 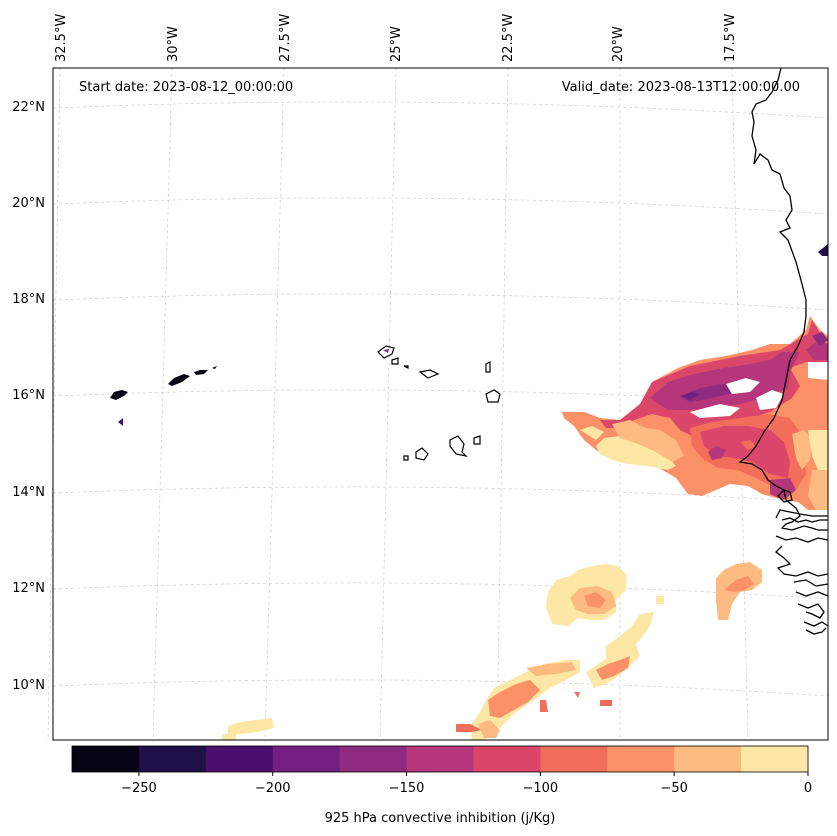 I want to click on lat-label: 22°N, so click(x=28, y=107).